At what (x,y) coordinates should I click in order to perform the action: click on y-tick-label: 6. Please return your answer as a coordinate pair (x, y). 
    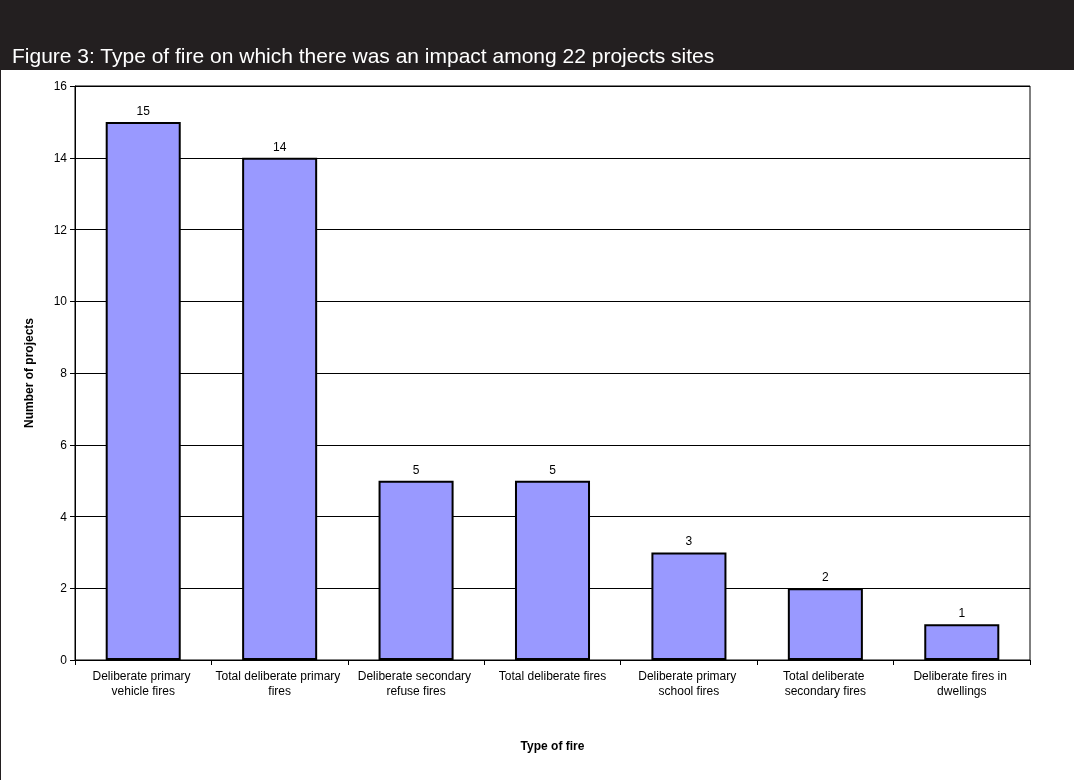
    Looking at the image, I should click on (64, 444).